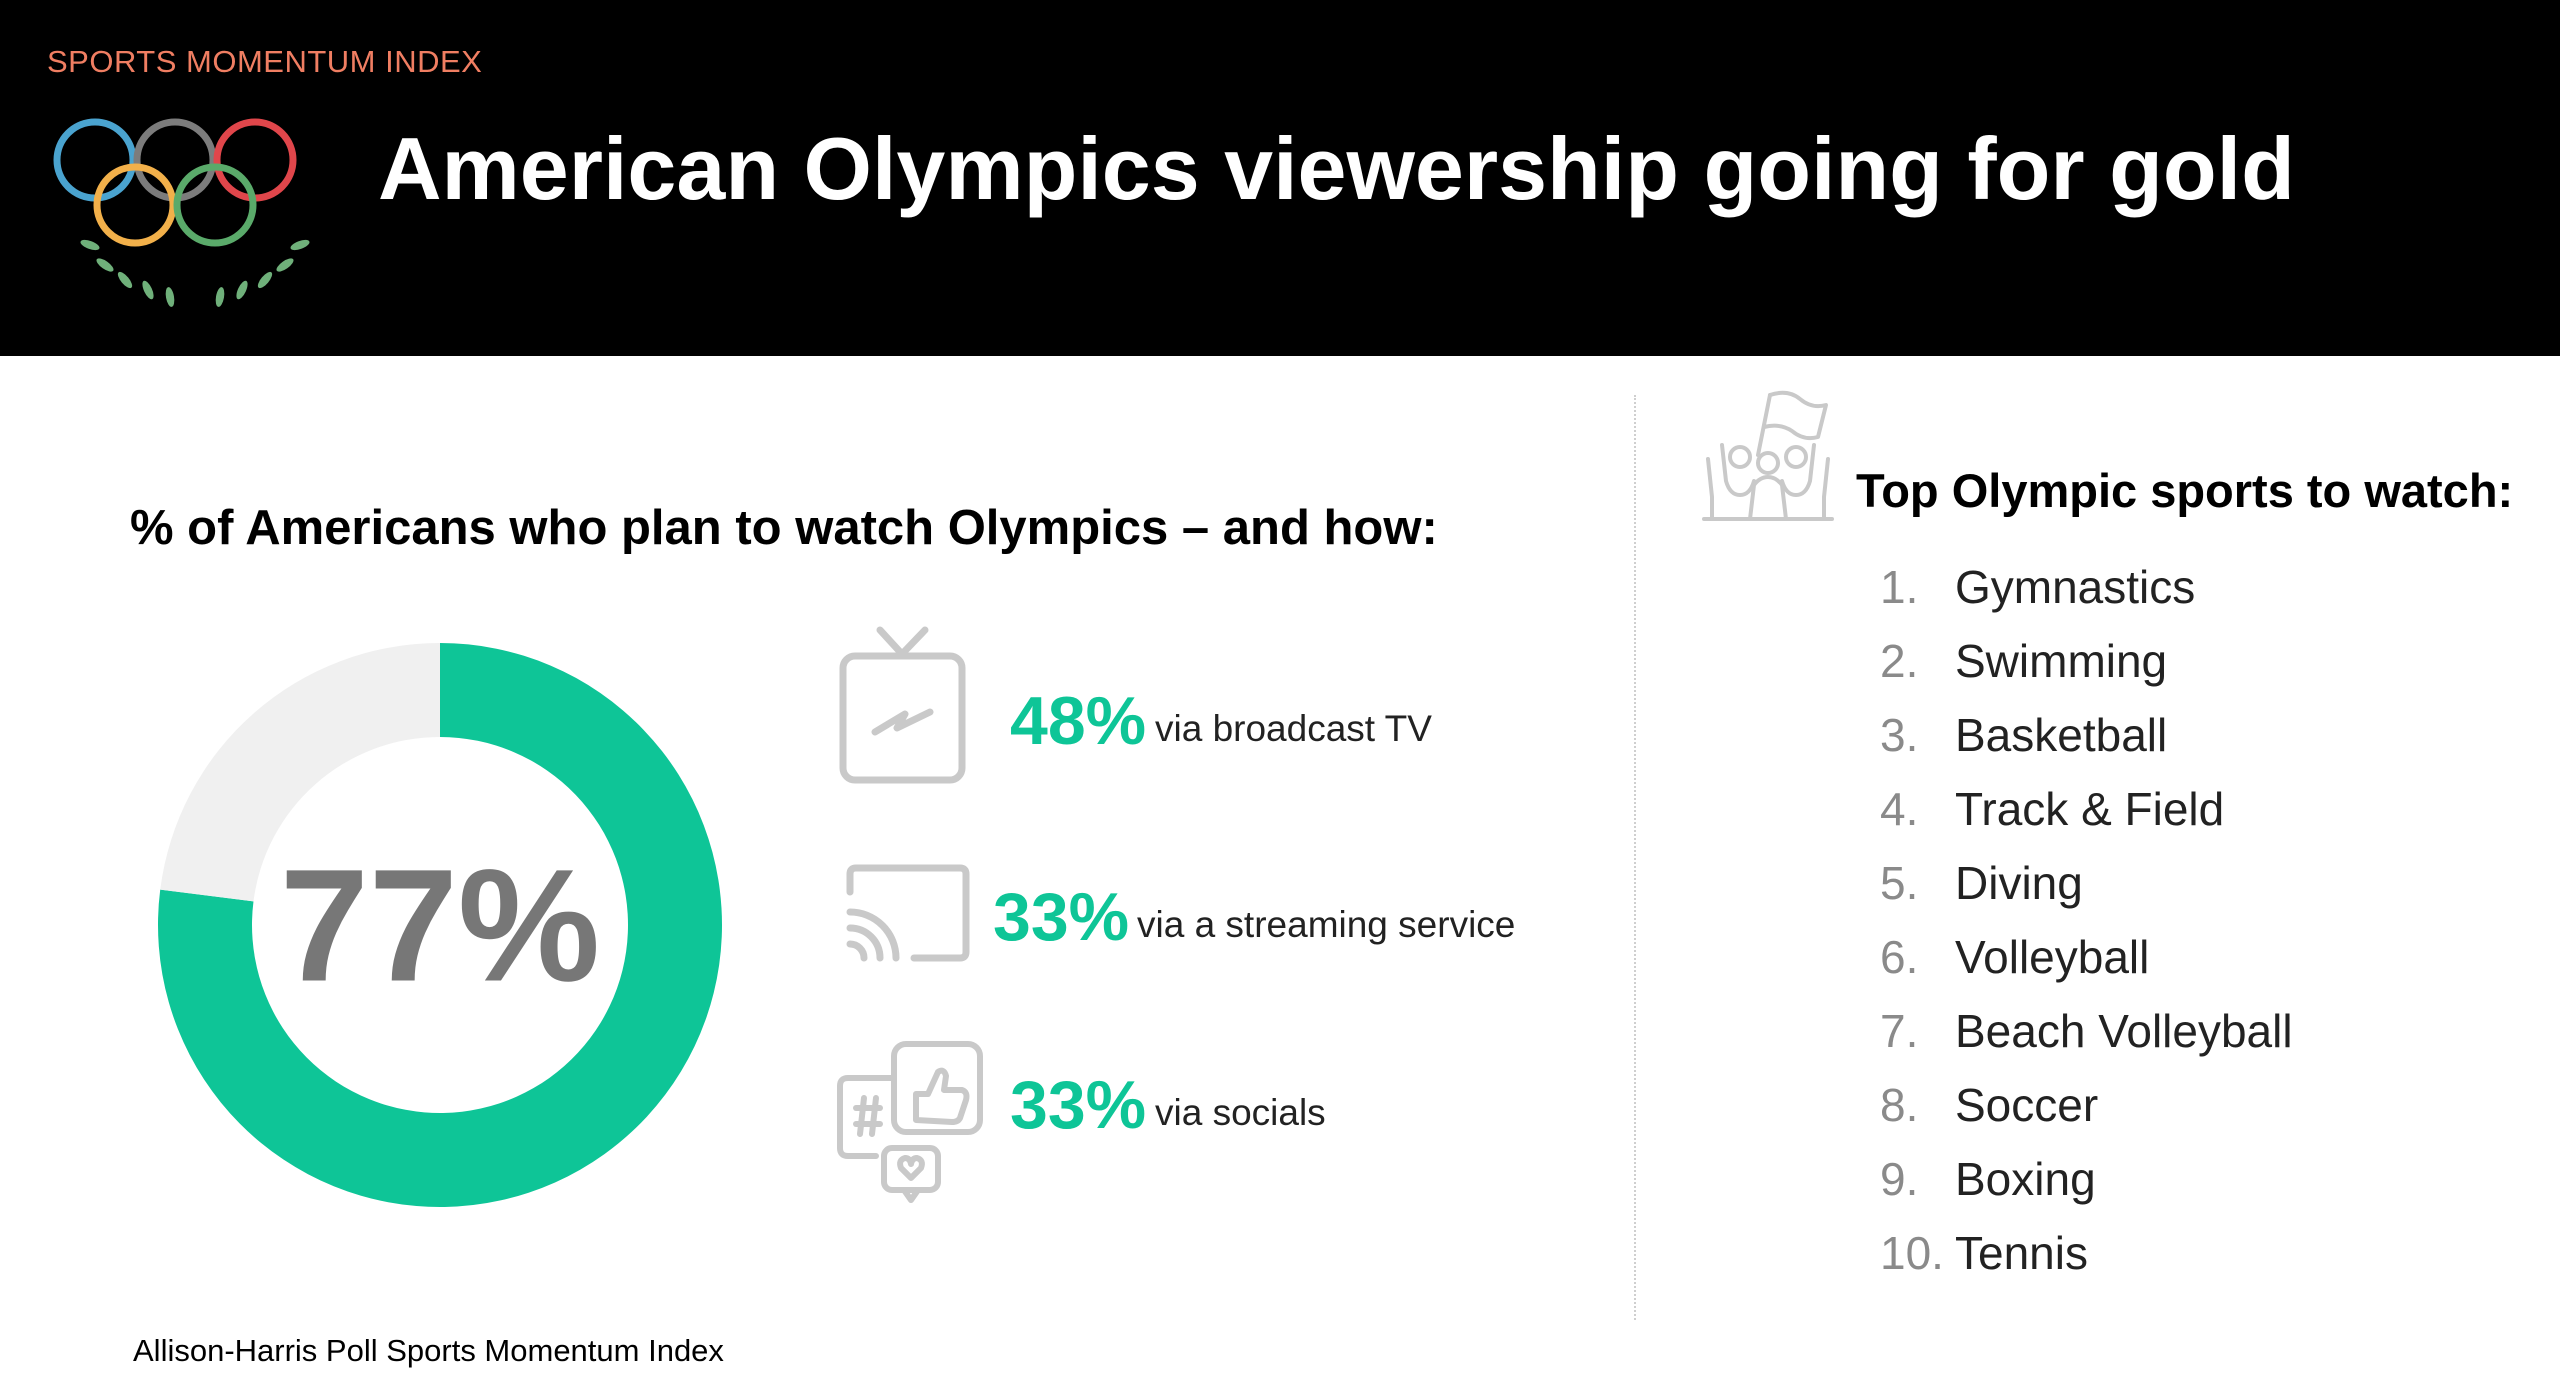 This screenshot has width=2560, height=1390. Describe the element at coordinates (2061, 661) in the screenshot. I see `list-item-name: Swimming` at that location.